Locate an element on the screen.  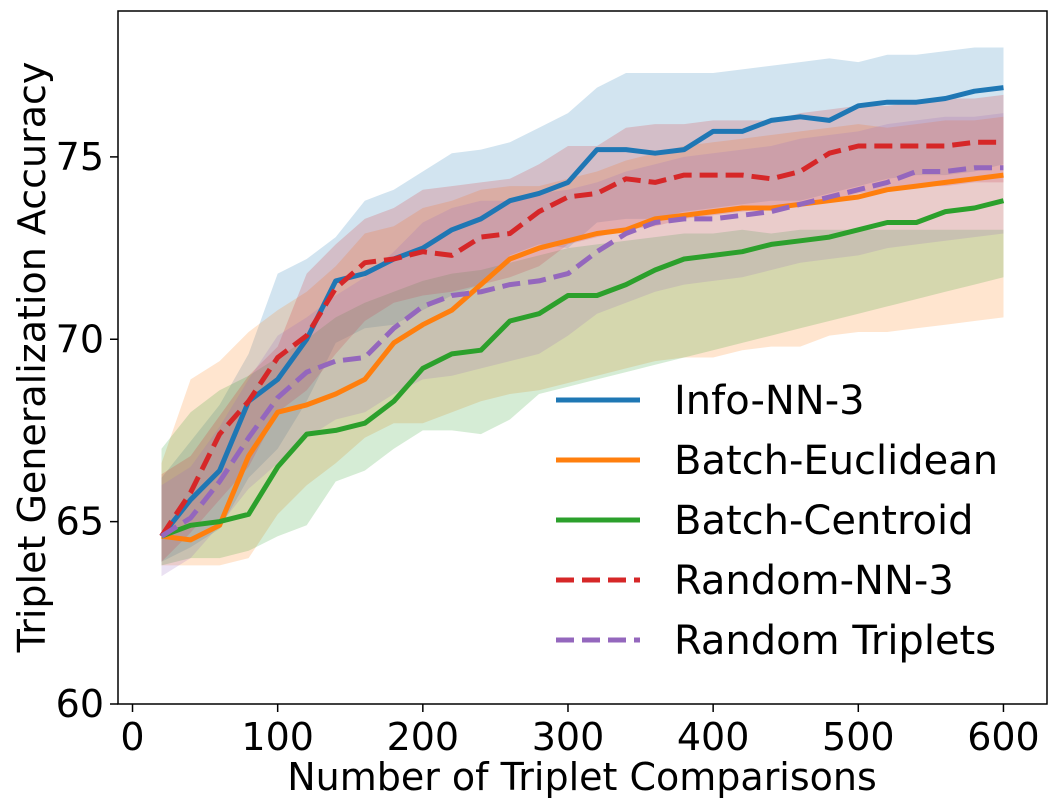
x-tick-label: 0 is located at coordinates (132, 737).